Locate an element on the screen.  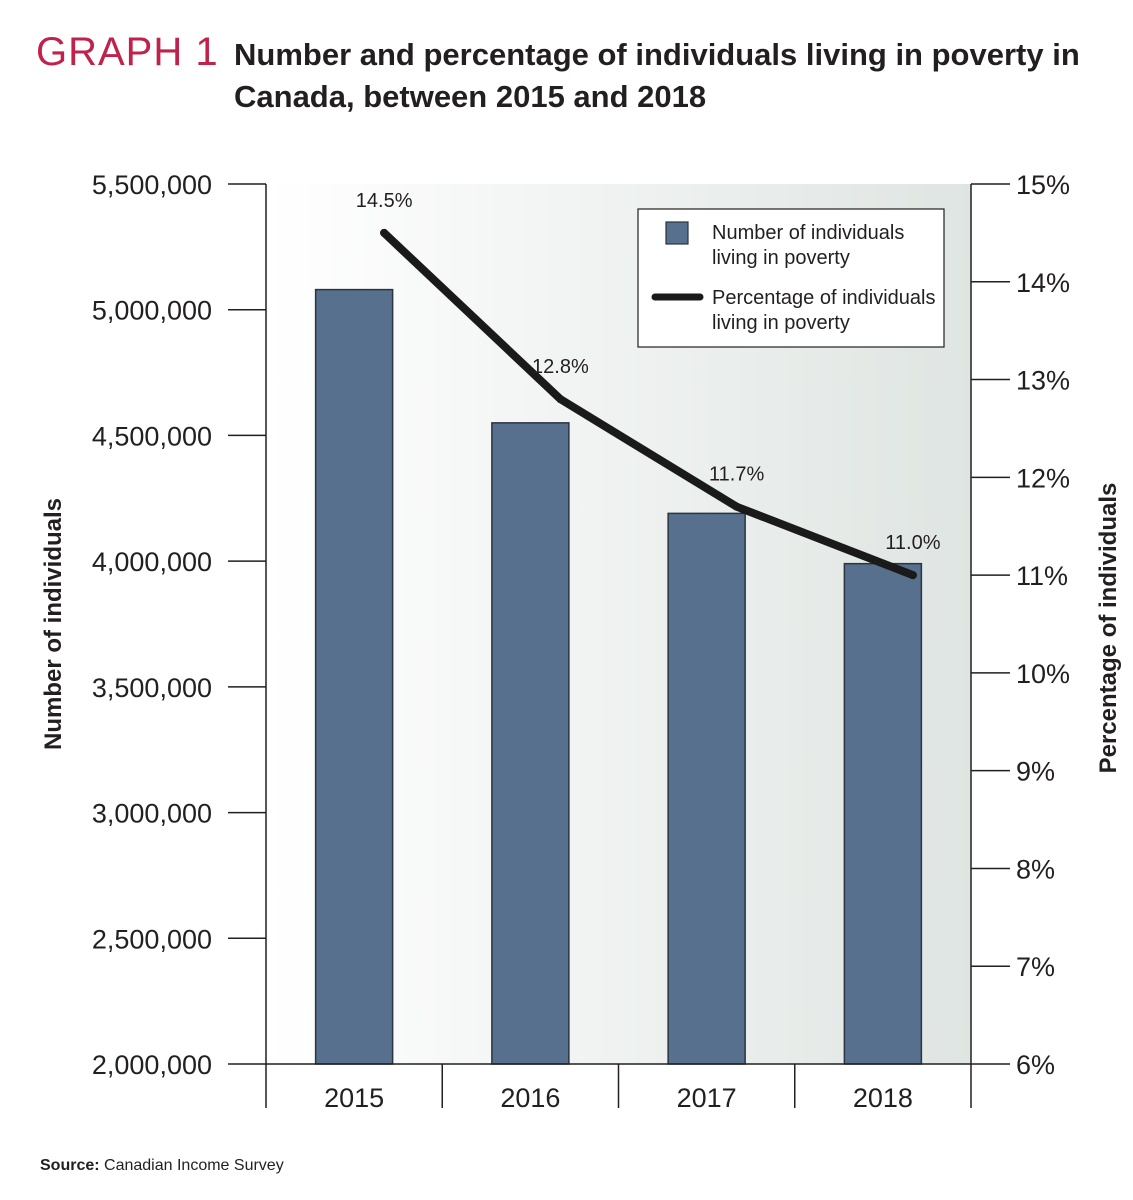
legend-box is located at coordinates (791, 278).